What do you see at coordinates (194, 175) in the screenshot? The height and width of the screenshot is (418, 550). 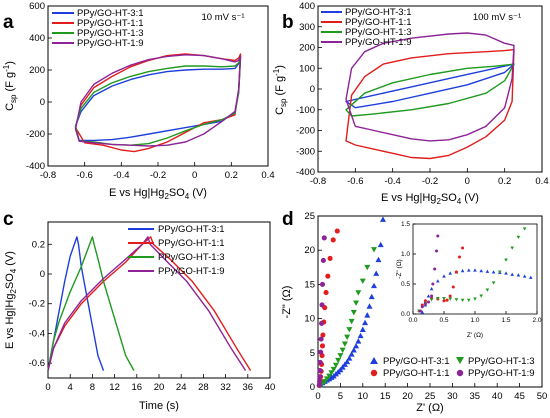 I see `a-x-tick-label-4: 0` at bounding box center [194, 175].